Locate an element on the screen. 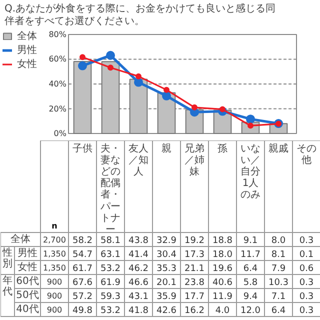  data-label: 9.1 is located at coordinates (250, 241).